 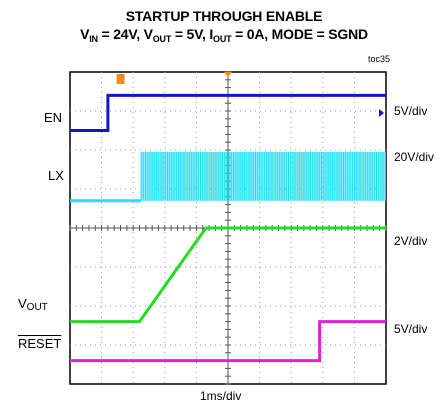 I want to click on subtitle-vout-main: V, so click(x=148, y=34).